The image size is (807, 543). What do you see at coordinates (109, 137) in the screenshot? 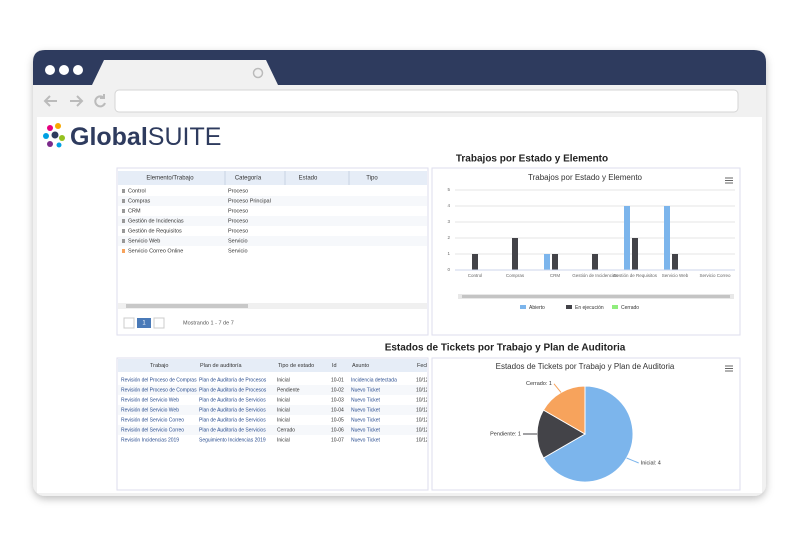
I see `logo-left: Global` at bounding box center [109, 137].